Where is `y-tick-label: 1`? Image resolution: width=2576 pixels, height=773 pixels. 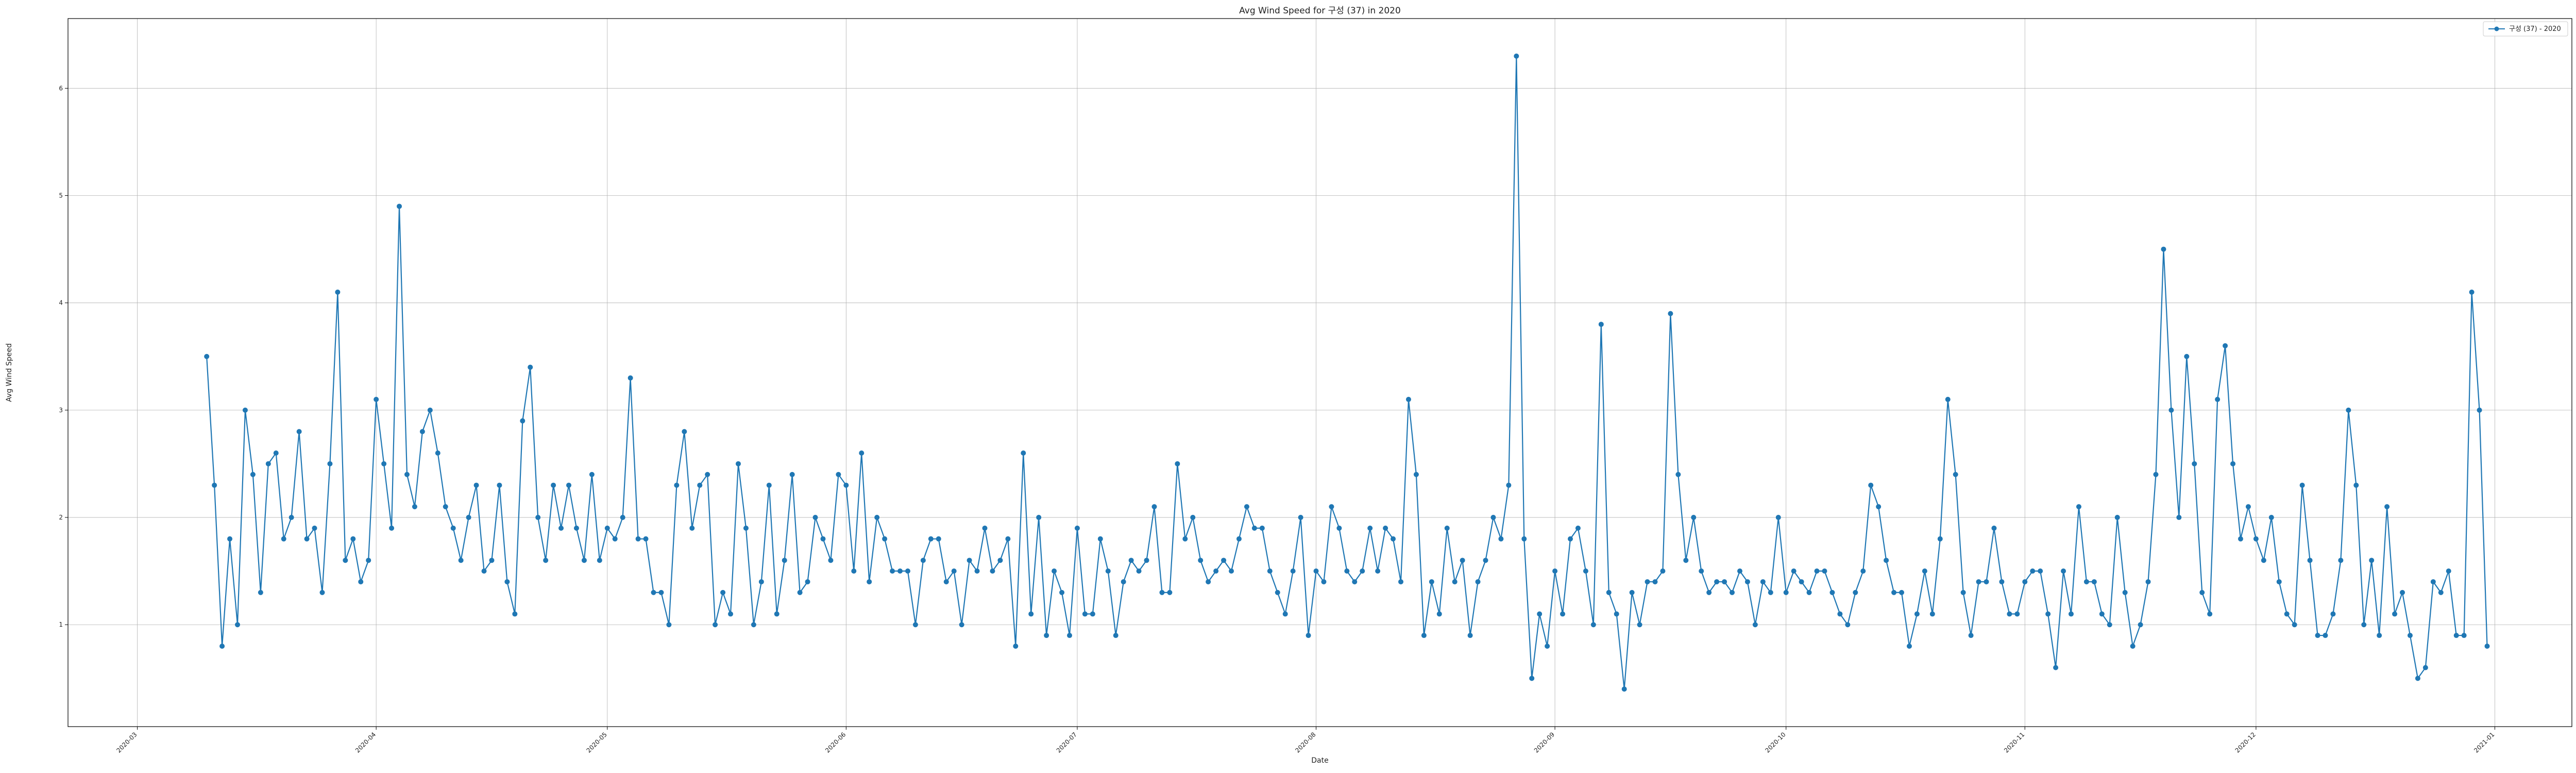 y-tick-label: 1 is located at coordinates (61, 624).